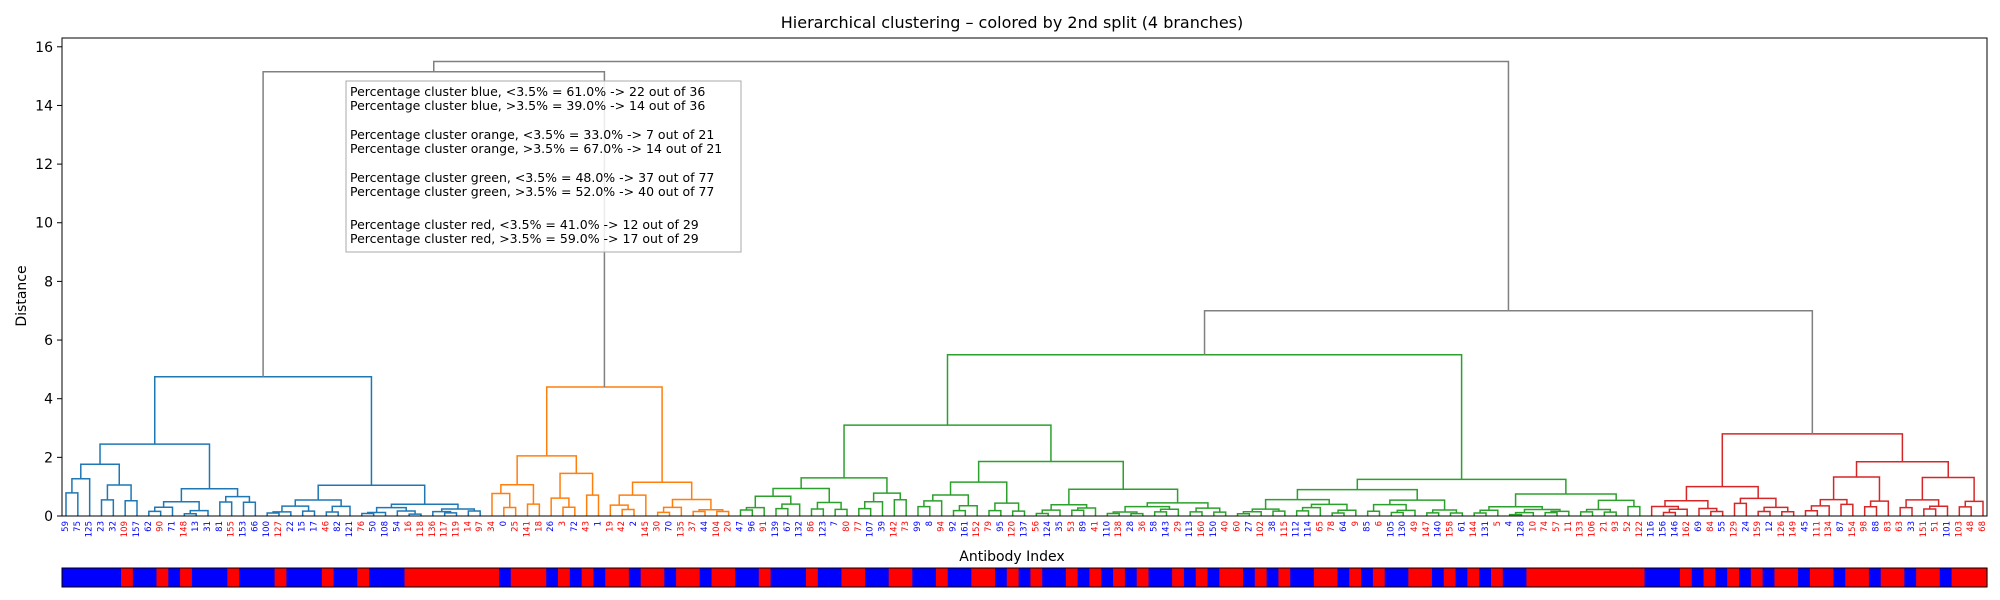 The width and height of the screenshot is (2000, 600). What do you see at coordinates (965, 529) in the screenshot?
I see `leaf-label: 161` at bounding box center [965, 529].